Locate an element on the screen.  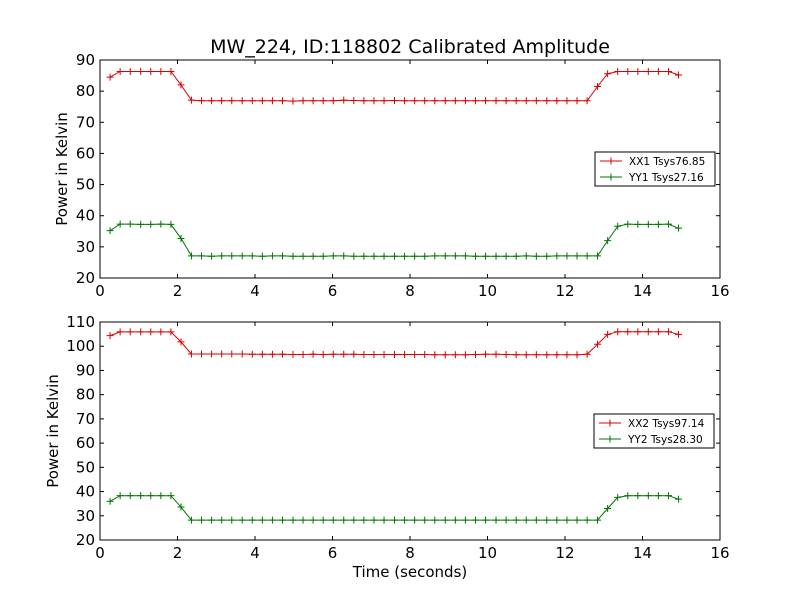
y-tick-label: 70 is located at coordinates (85, 122).